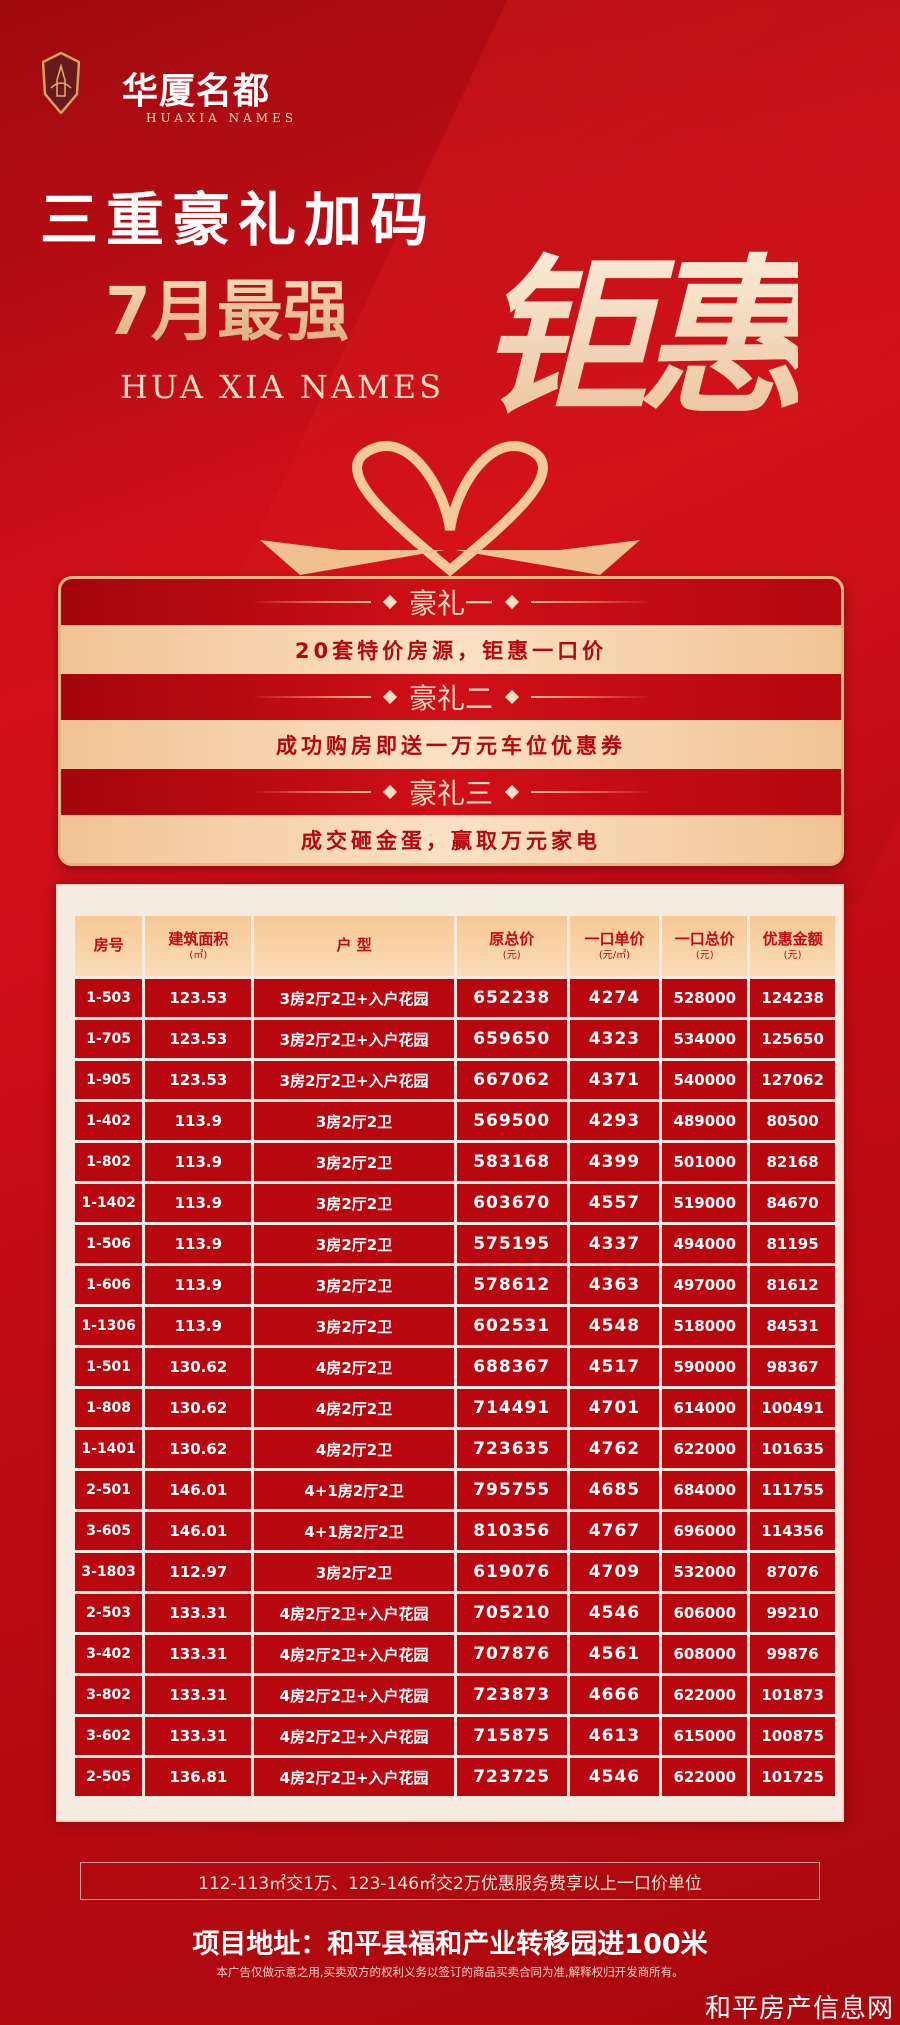 This screenshot has height=2025, width=900. What do you see at coordinates (792, 1654) in the screenshot?
I see `cell-discount: 99876` at bounding box center [792, 1654].